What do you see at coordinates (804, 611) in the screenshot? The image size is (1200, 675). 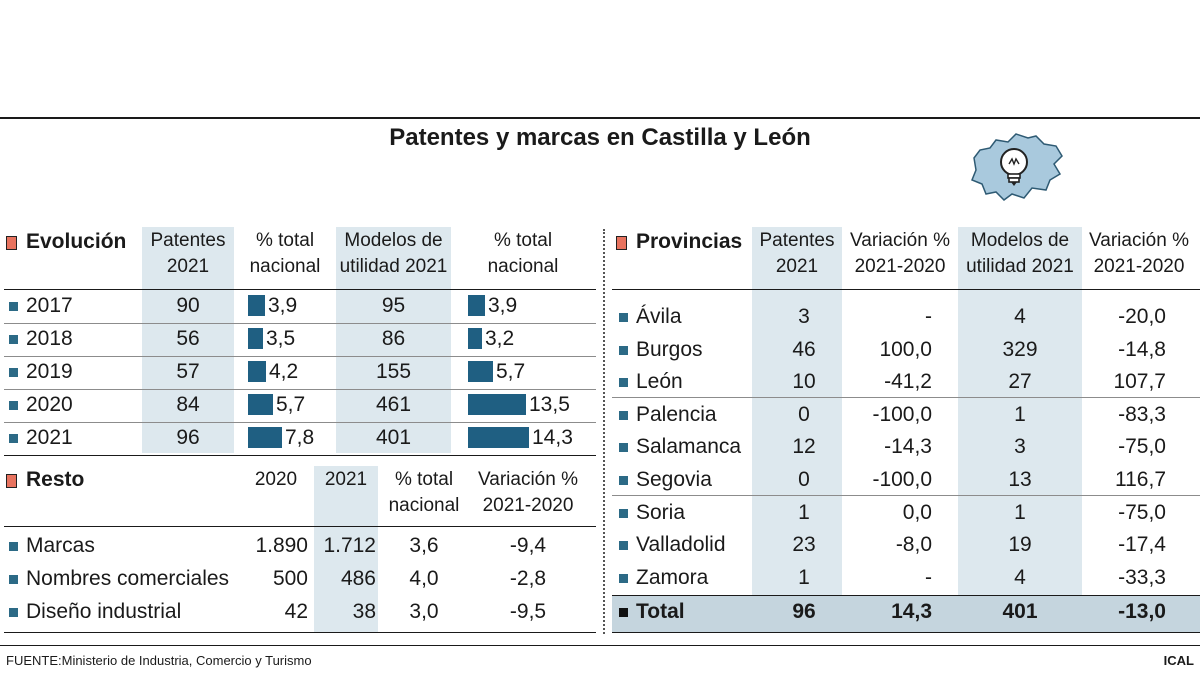 I see `total-patentes-value: 96` at bounding box center [804, 611].